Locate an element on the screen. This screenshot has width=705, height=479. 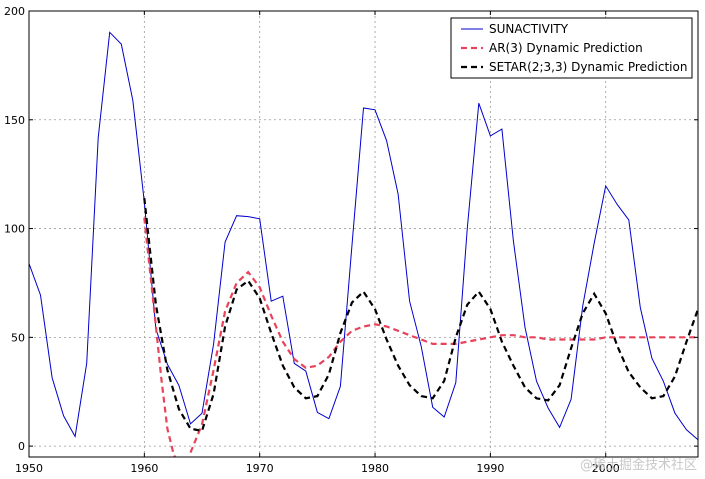
x-tick-label: 1970 is located at coordinates (260, 468).